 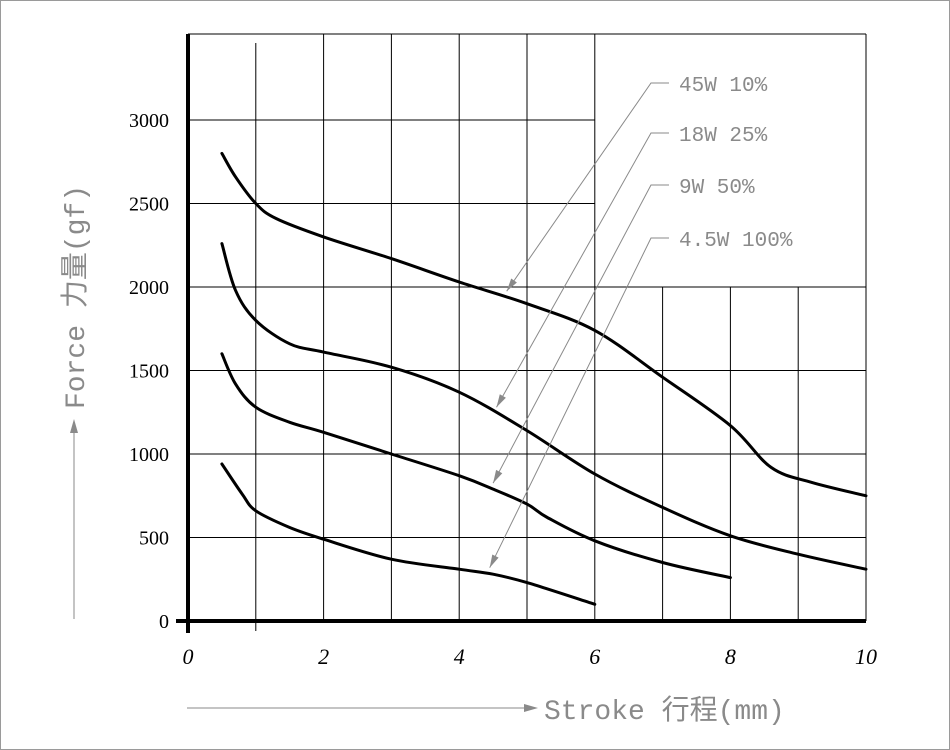 I want to click on legend-entry-4: 4.5W 100%, so click(x=736, y=241).